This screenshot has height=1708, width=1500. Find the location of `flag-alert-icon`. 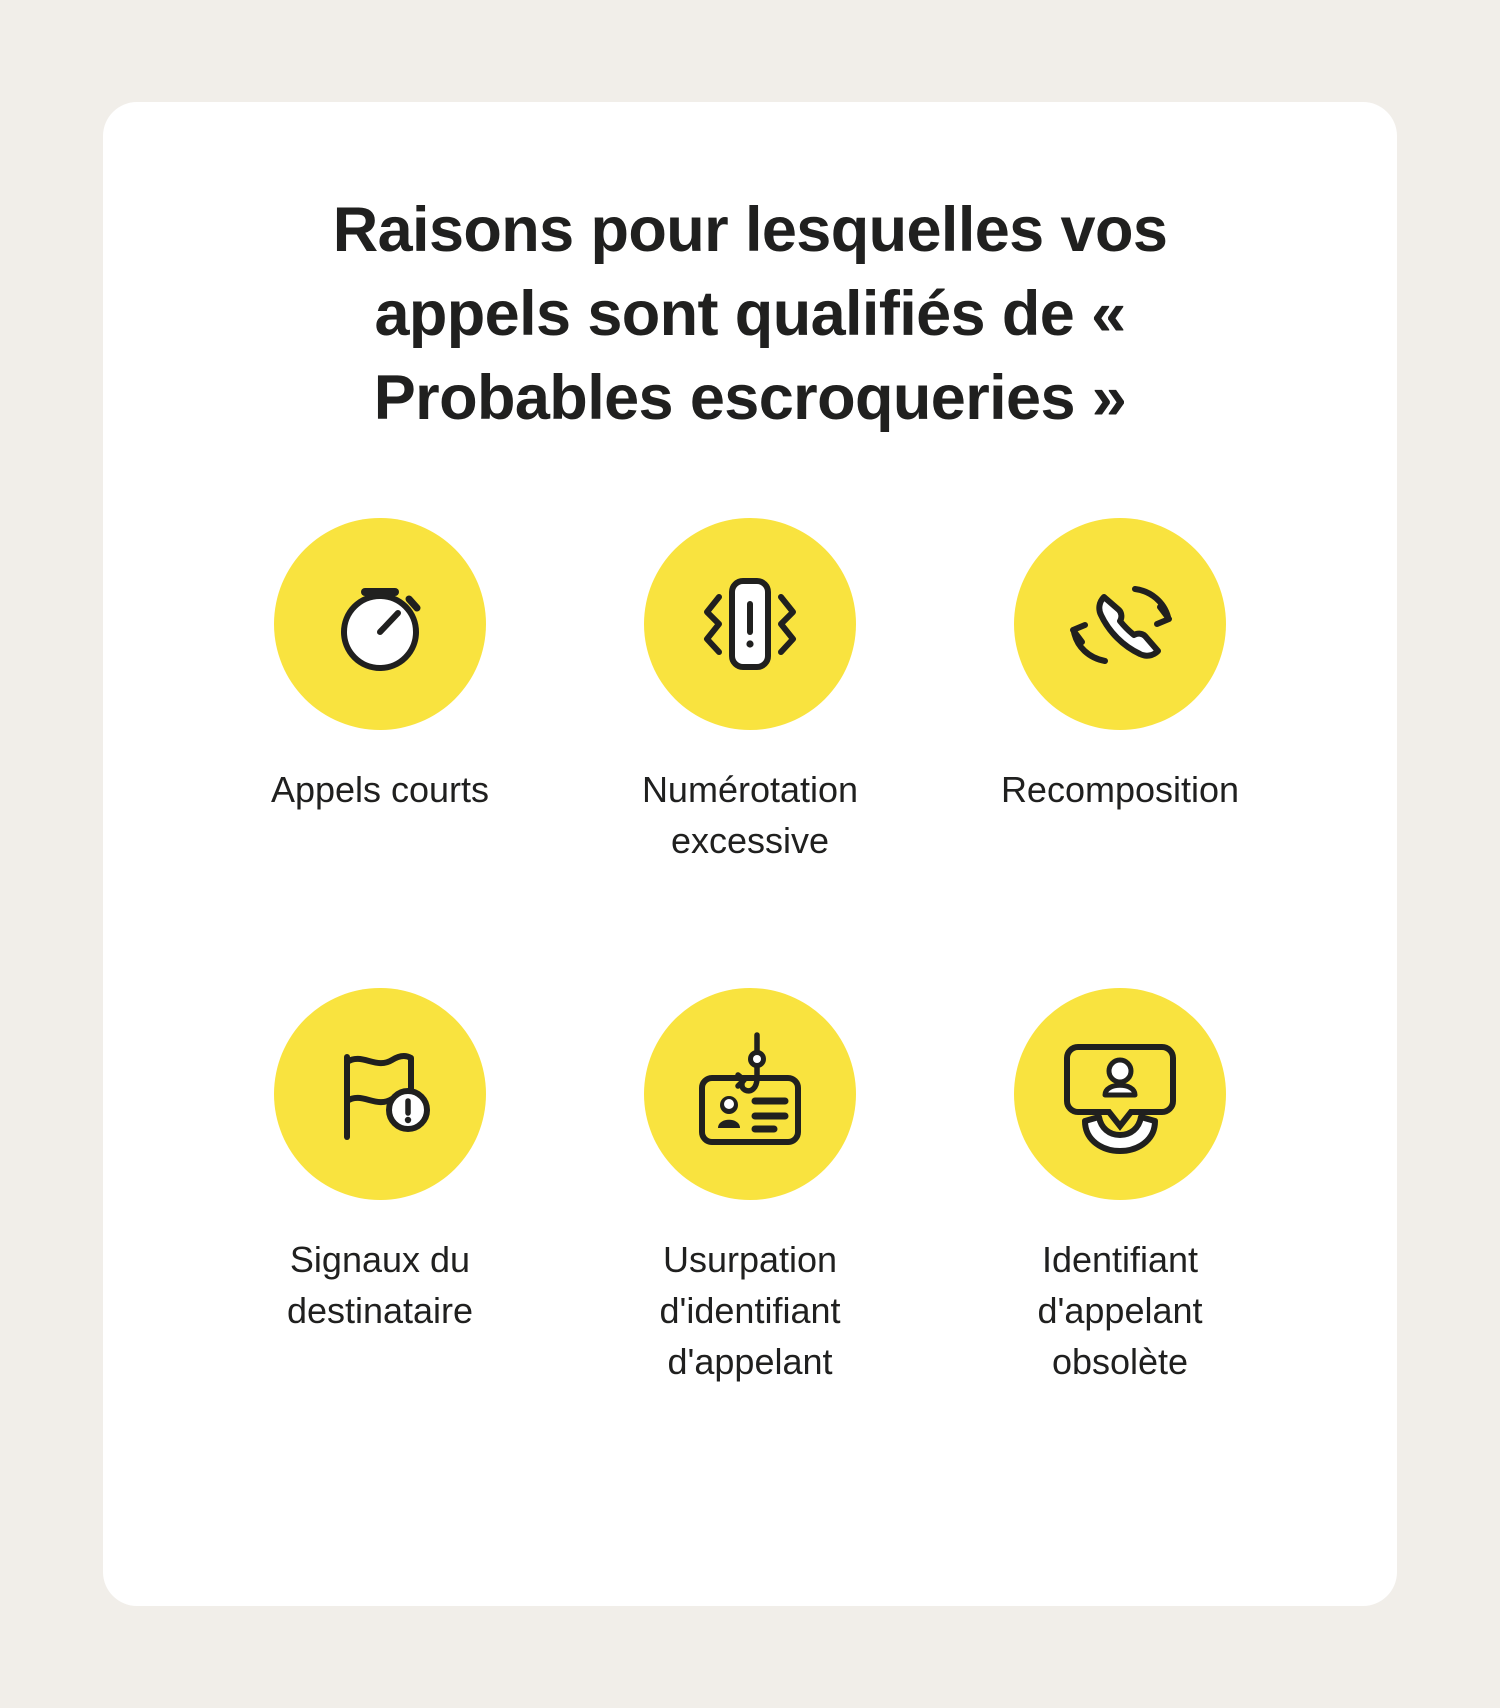

flag-alert-icon is located at coordinates (380, 1094).